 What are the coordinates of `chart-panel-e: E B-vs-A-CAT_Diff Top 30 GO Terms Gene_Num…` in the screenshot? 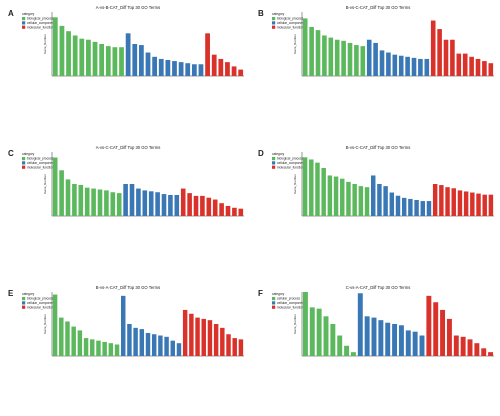 It's located at (126, 321).